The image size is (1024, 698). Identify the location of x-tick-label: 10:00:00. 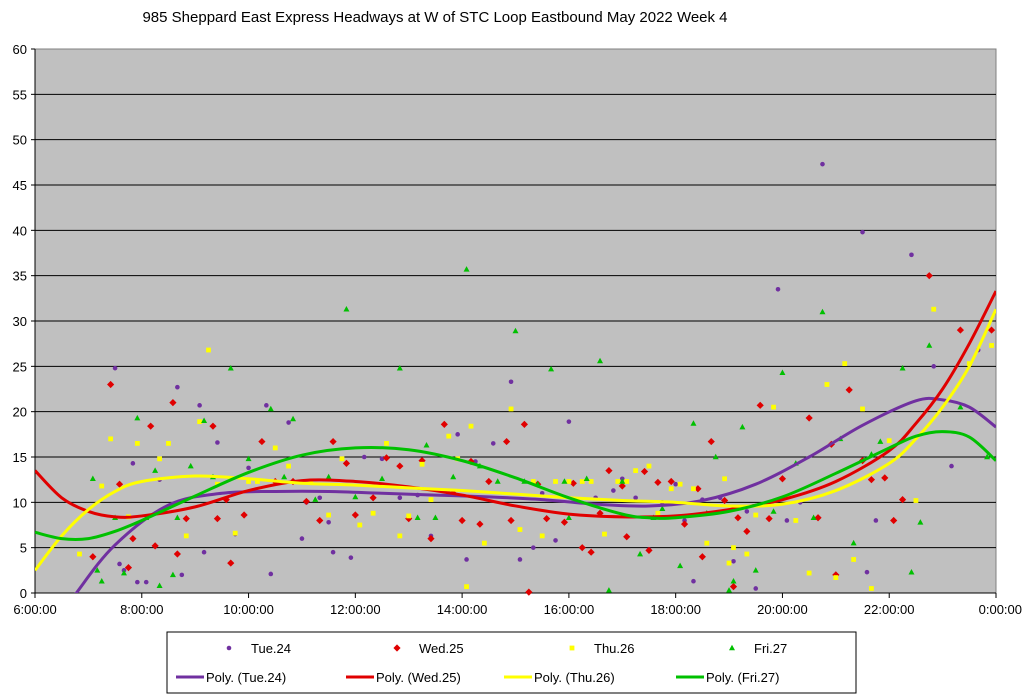
(248, 609).